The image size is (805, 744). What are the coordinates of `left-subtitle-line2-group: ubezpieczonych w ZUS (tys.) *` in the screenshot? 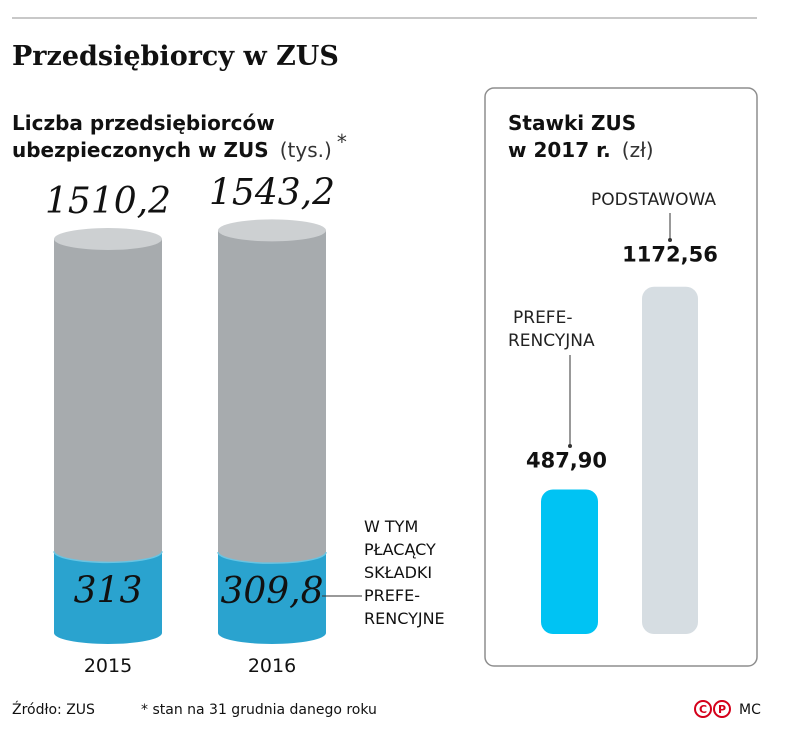 It's located at (179, 146).